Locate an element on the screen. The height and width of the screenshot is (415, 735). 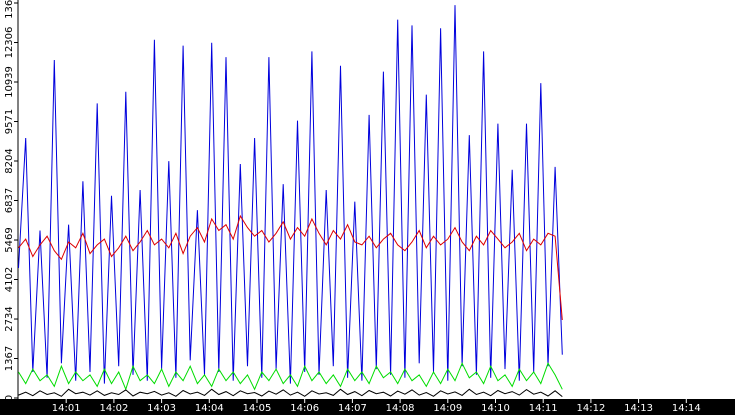
y-tick-label: 0 is located at coordinates (9, 398).